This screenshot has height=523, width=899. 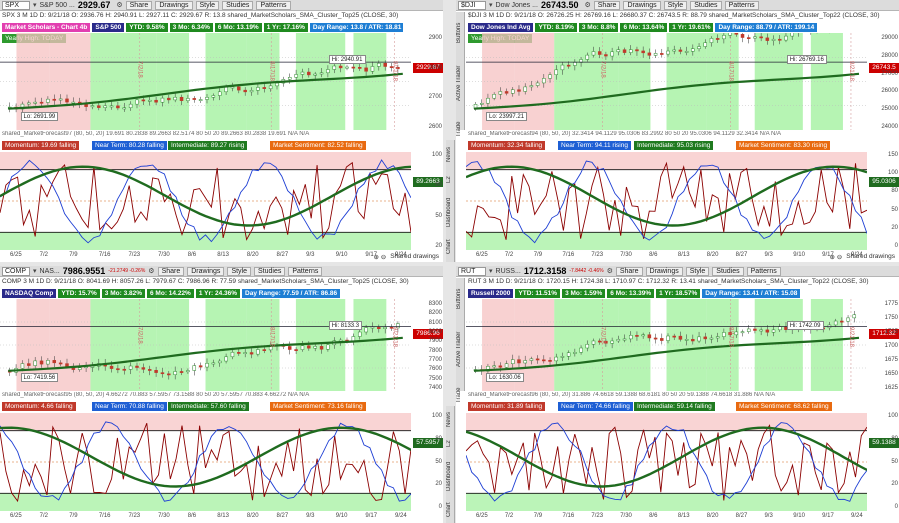 What do you see at coordinates (806, 59) in the screenshot?
I see `high-label: Hi: 26769.16` at bounding box center [806, 59].